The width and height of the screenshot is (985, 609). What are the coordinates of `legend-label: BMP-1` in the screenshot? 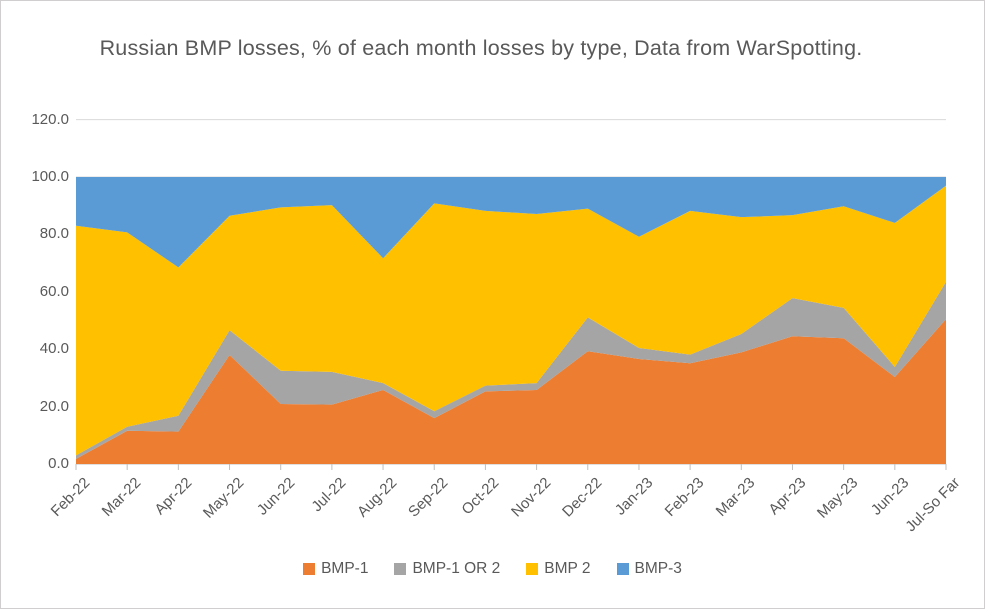 It's located at (345, 568).